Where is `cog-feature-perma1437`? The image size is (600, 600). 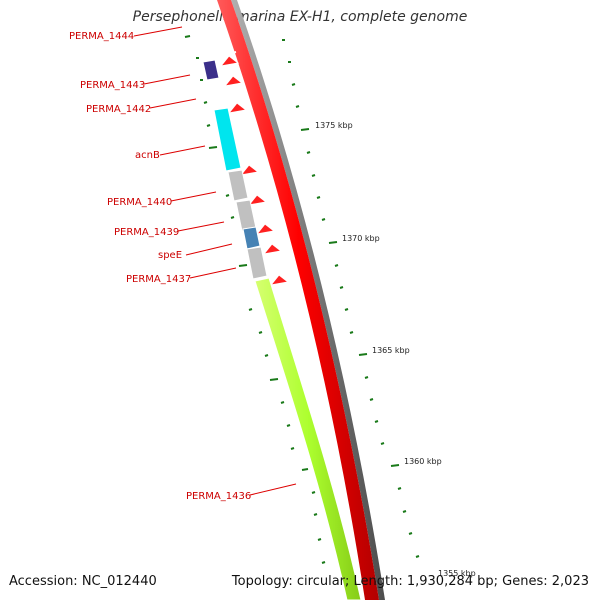 cog-feature-perma1437 is located at coordinates (257, 263).